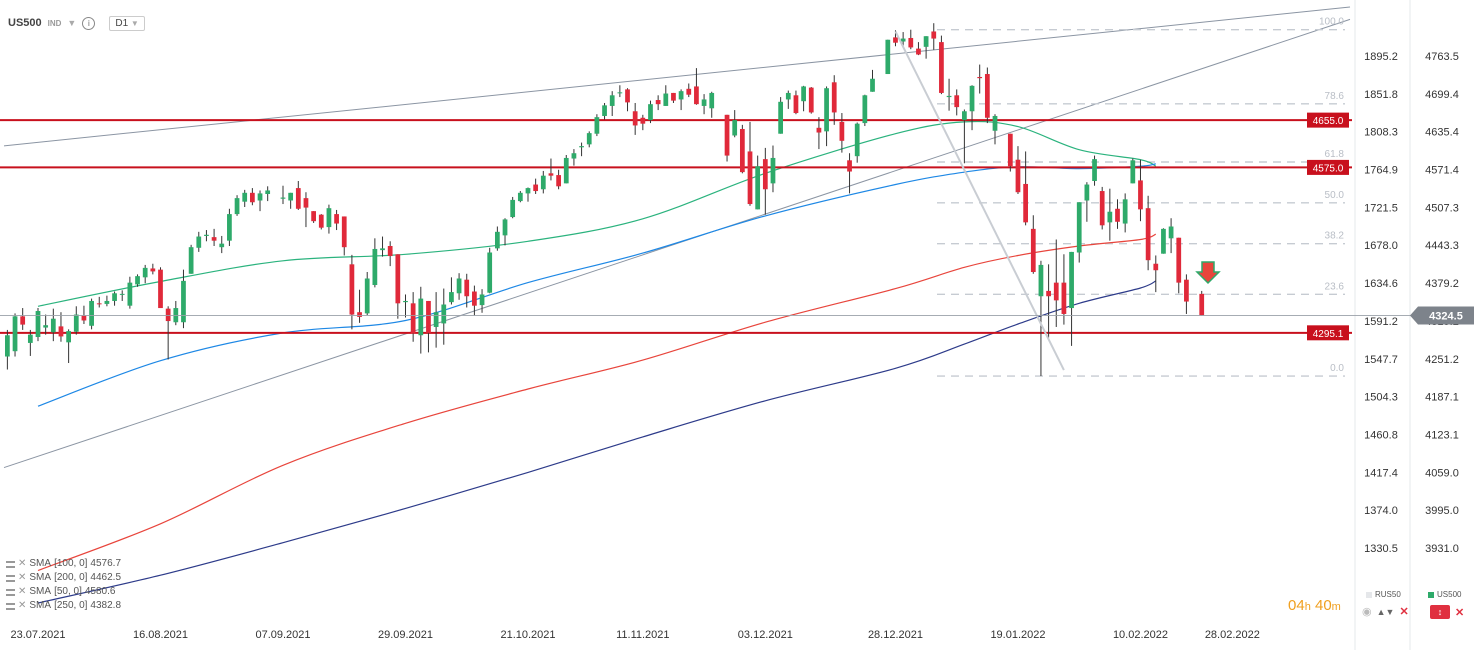 This screenshot has height=650, width=1482. What do you see at coordinates (1444, 594) in the screenshot?
I see `tab-us500: US500` at bounding box center [1444, 594].